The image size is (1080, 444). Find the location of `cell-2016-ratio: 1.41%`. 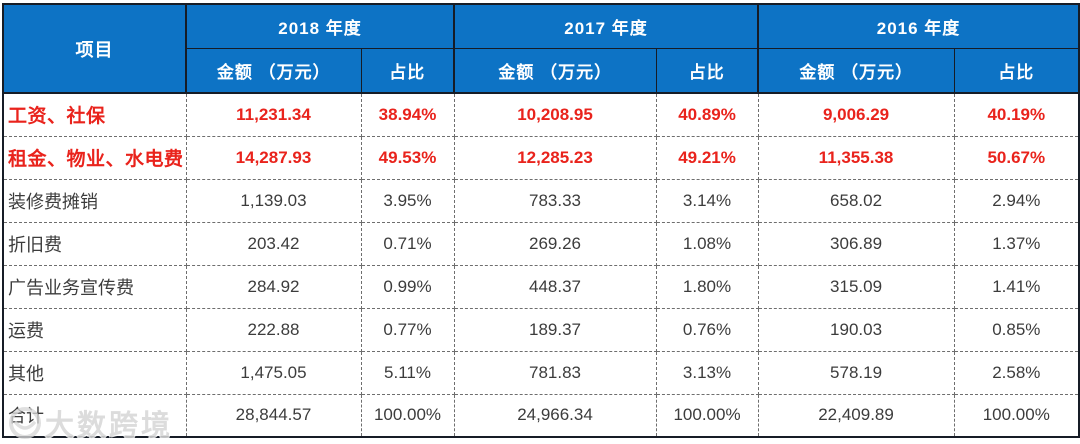

cell-2016-ratio: 1.41% is located at coordinates (1017, 287).